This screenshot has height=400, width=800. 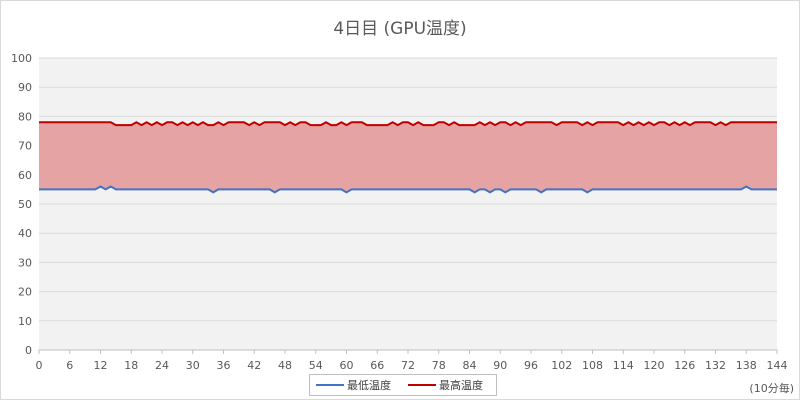 What do you see at coordinates (224, 365) in the screenshot?
I see `x-tick-label: 36` at bounding box center [224, 365].